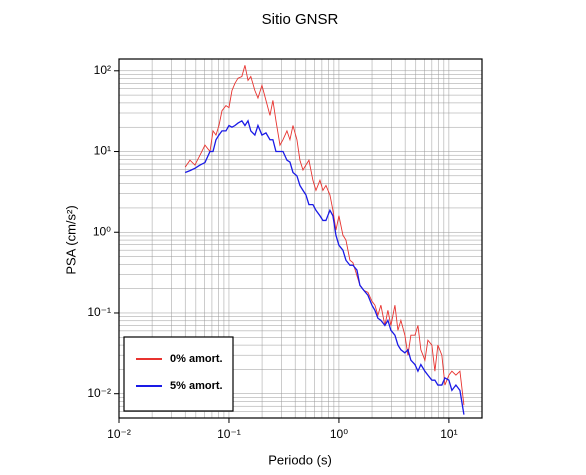  Describe the element at coordinates (99, 312) in the screenshot. I see `y-tick-label: 10⁻¹` at that location.